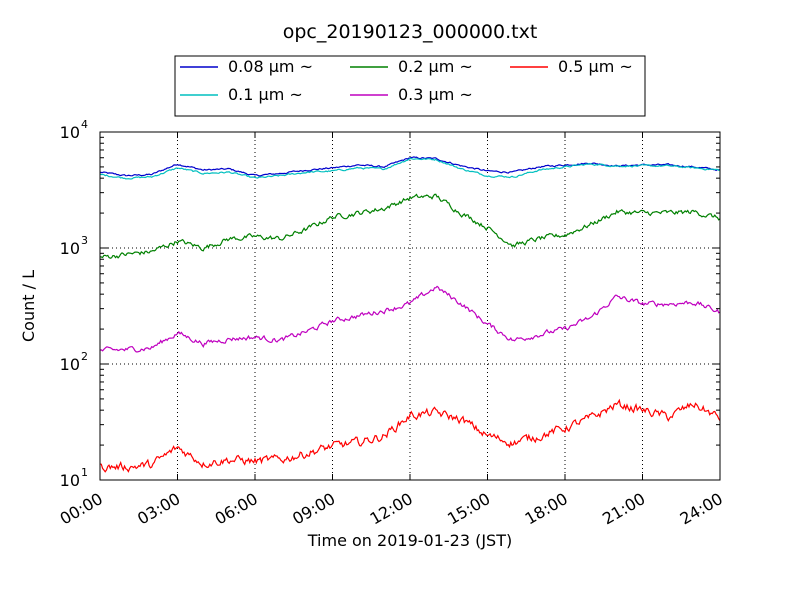 The width and height of the screenshot is (800, 600). What do you see at coordinates (435, 66) in the screenshot?
I see `legend-label: 0.2 μm ~` at bounding box center [435, 66].